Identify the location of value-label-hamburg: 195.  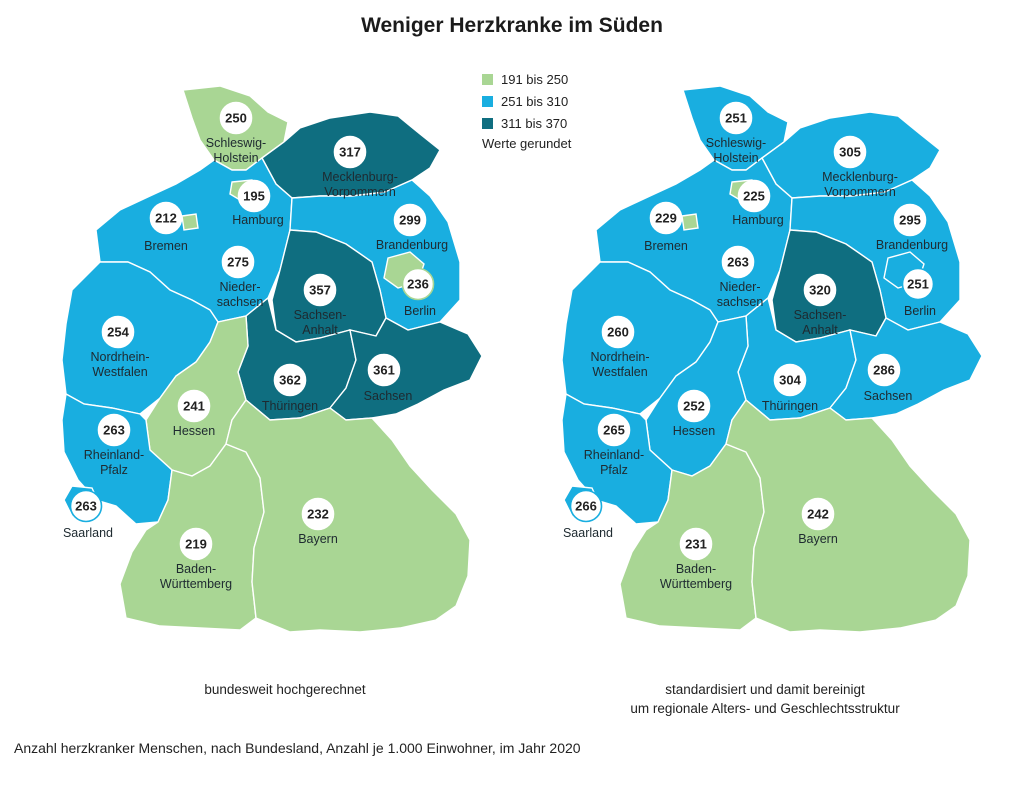
(254, 196).